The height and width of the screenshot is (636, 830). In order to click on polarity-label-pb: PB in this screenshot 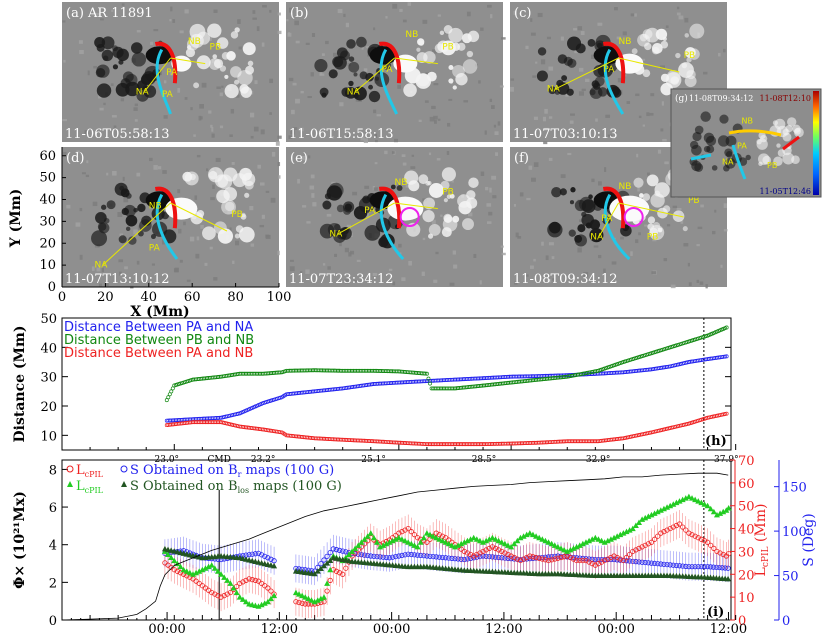, I will do `click(237, 215)`.